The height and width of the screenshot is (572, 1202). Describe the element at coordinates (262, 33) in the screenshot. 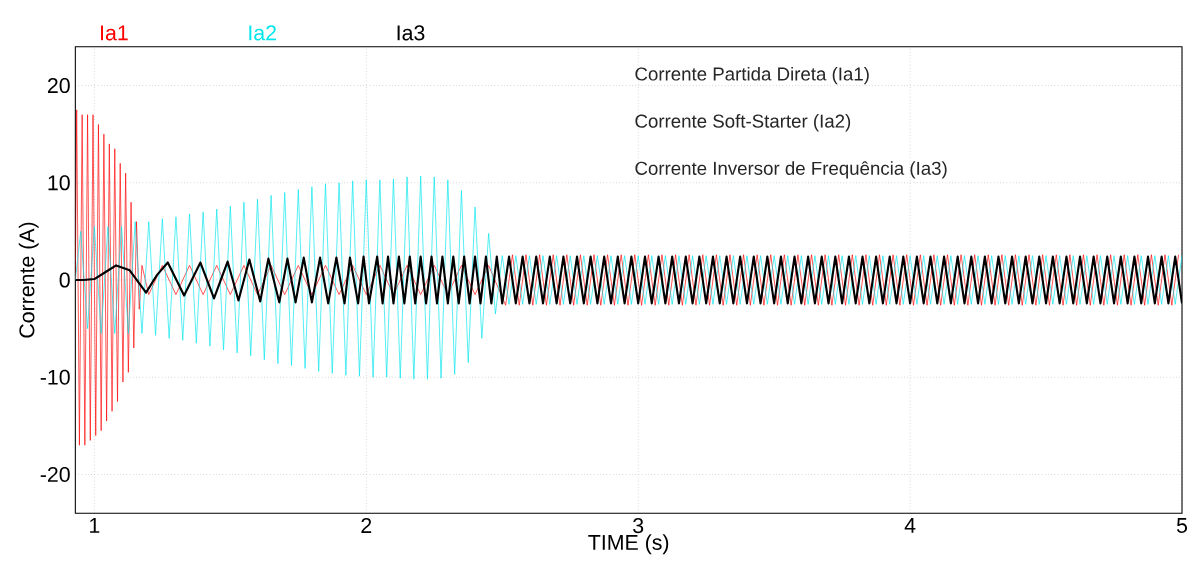

I see `text: Ia2` at that location.